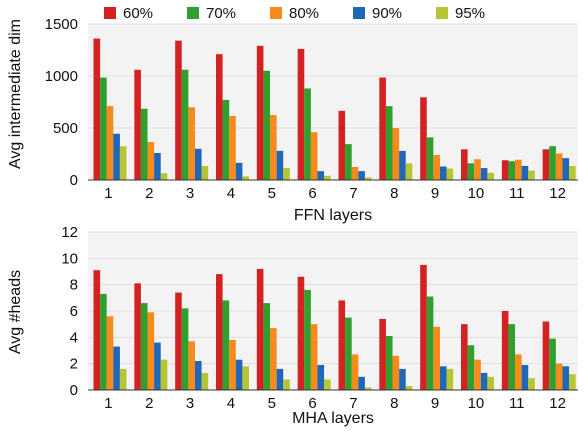 The height and width of the screenshot is (435, 588). I want to click on mha-bar-3-s2, so click(191, 365).